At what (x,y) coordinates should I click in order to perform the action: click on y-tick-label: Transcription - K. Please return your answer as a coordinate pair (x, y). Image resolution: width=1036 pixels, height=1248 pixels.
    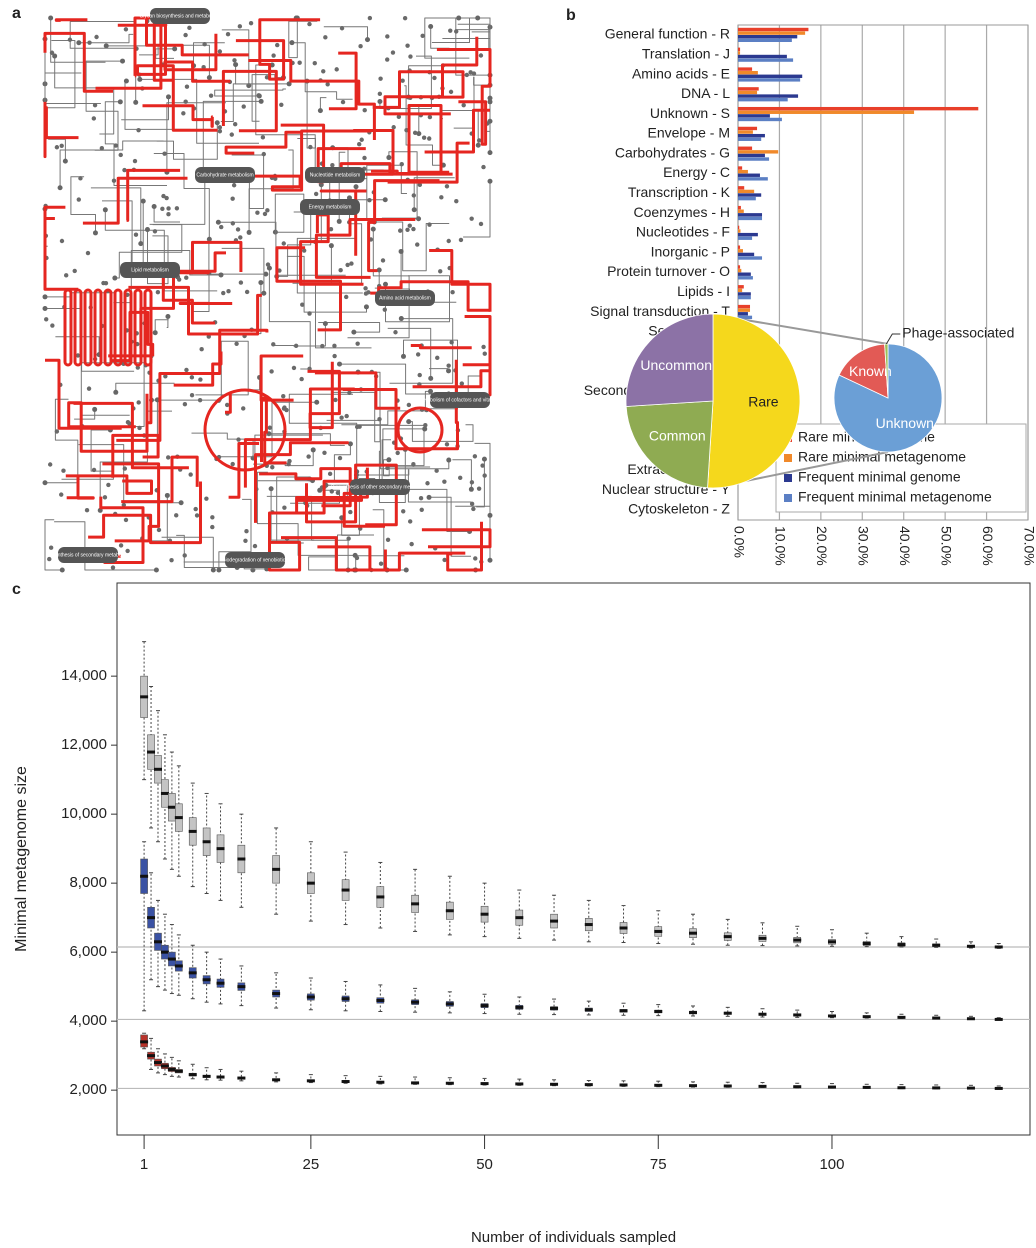
    Looking at the image, I should click on (679, 192).